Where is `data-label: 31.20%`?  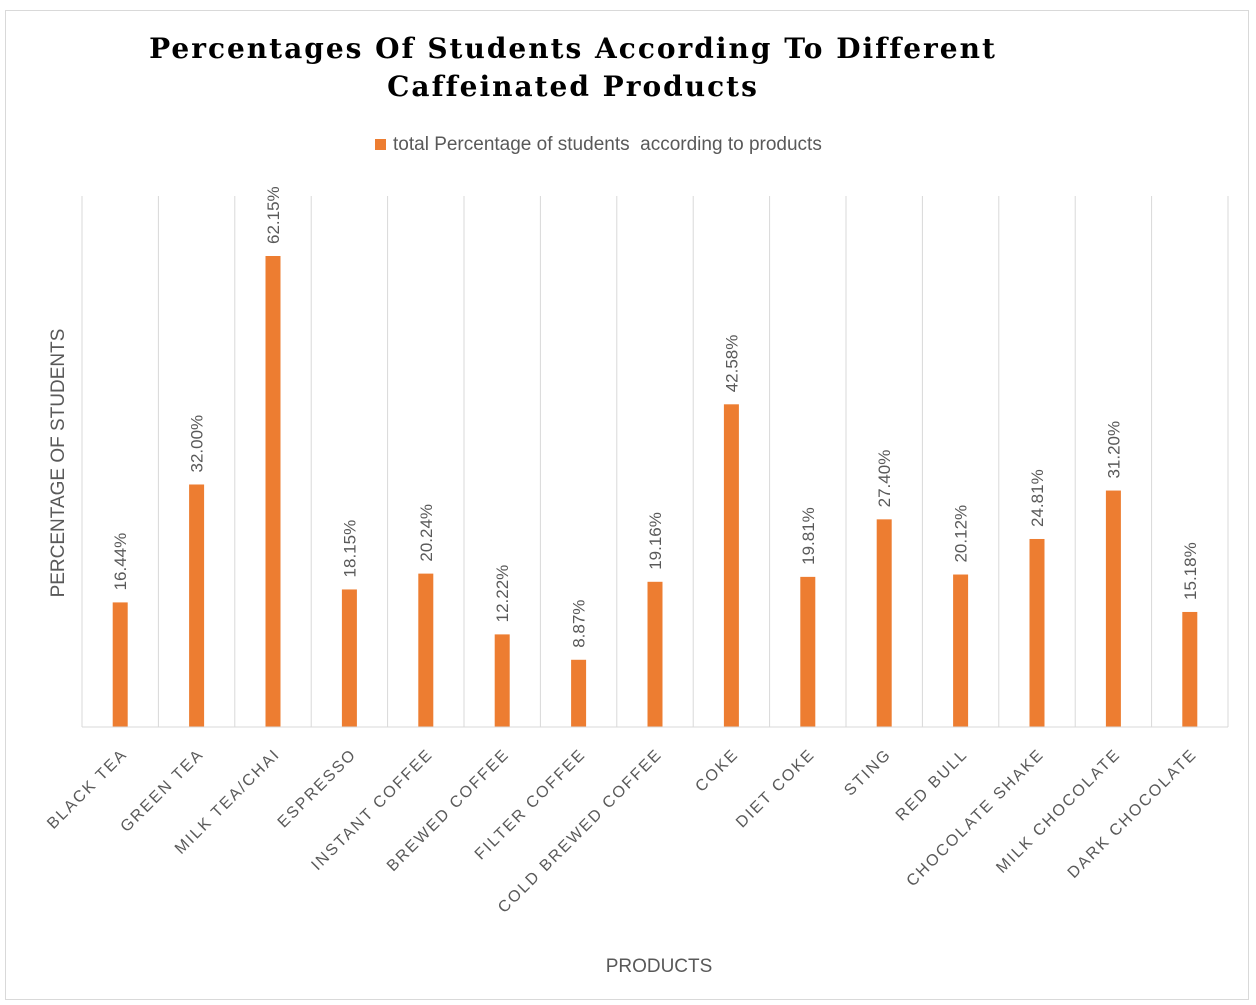 data-label: 31.20% is located at coordinates (1113, 450).